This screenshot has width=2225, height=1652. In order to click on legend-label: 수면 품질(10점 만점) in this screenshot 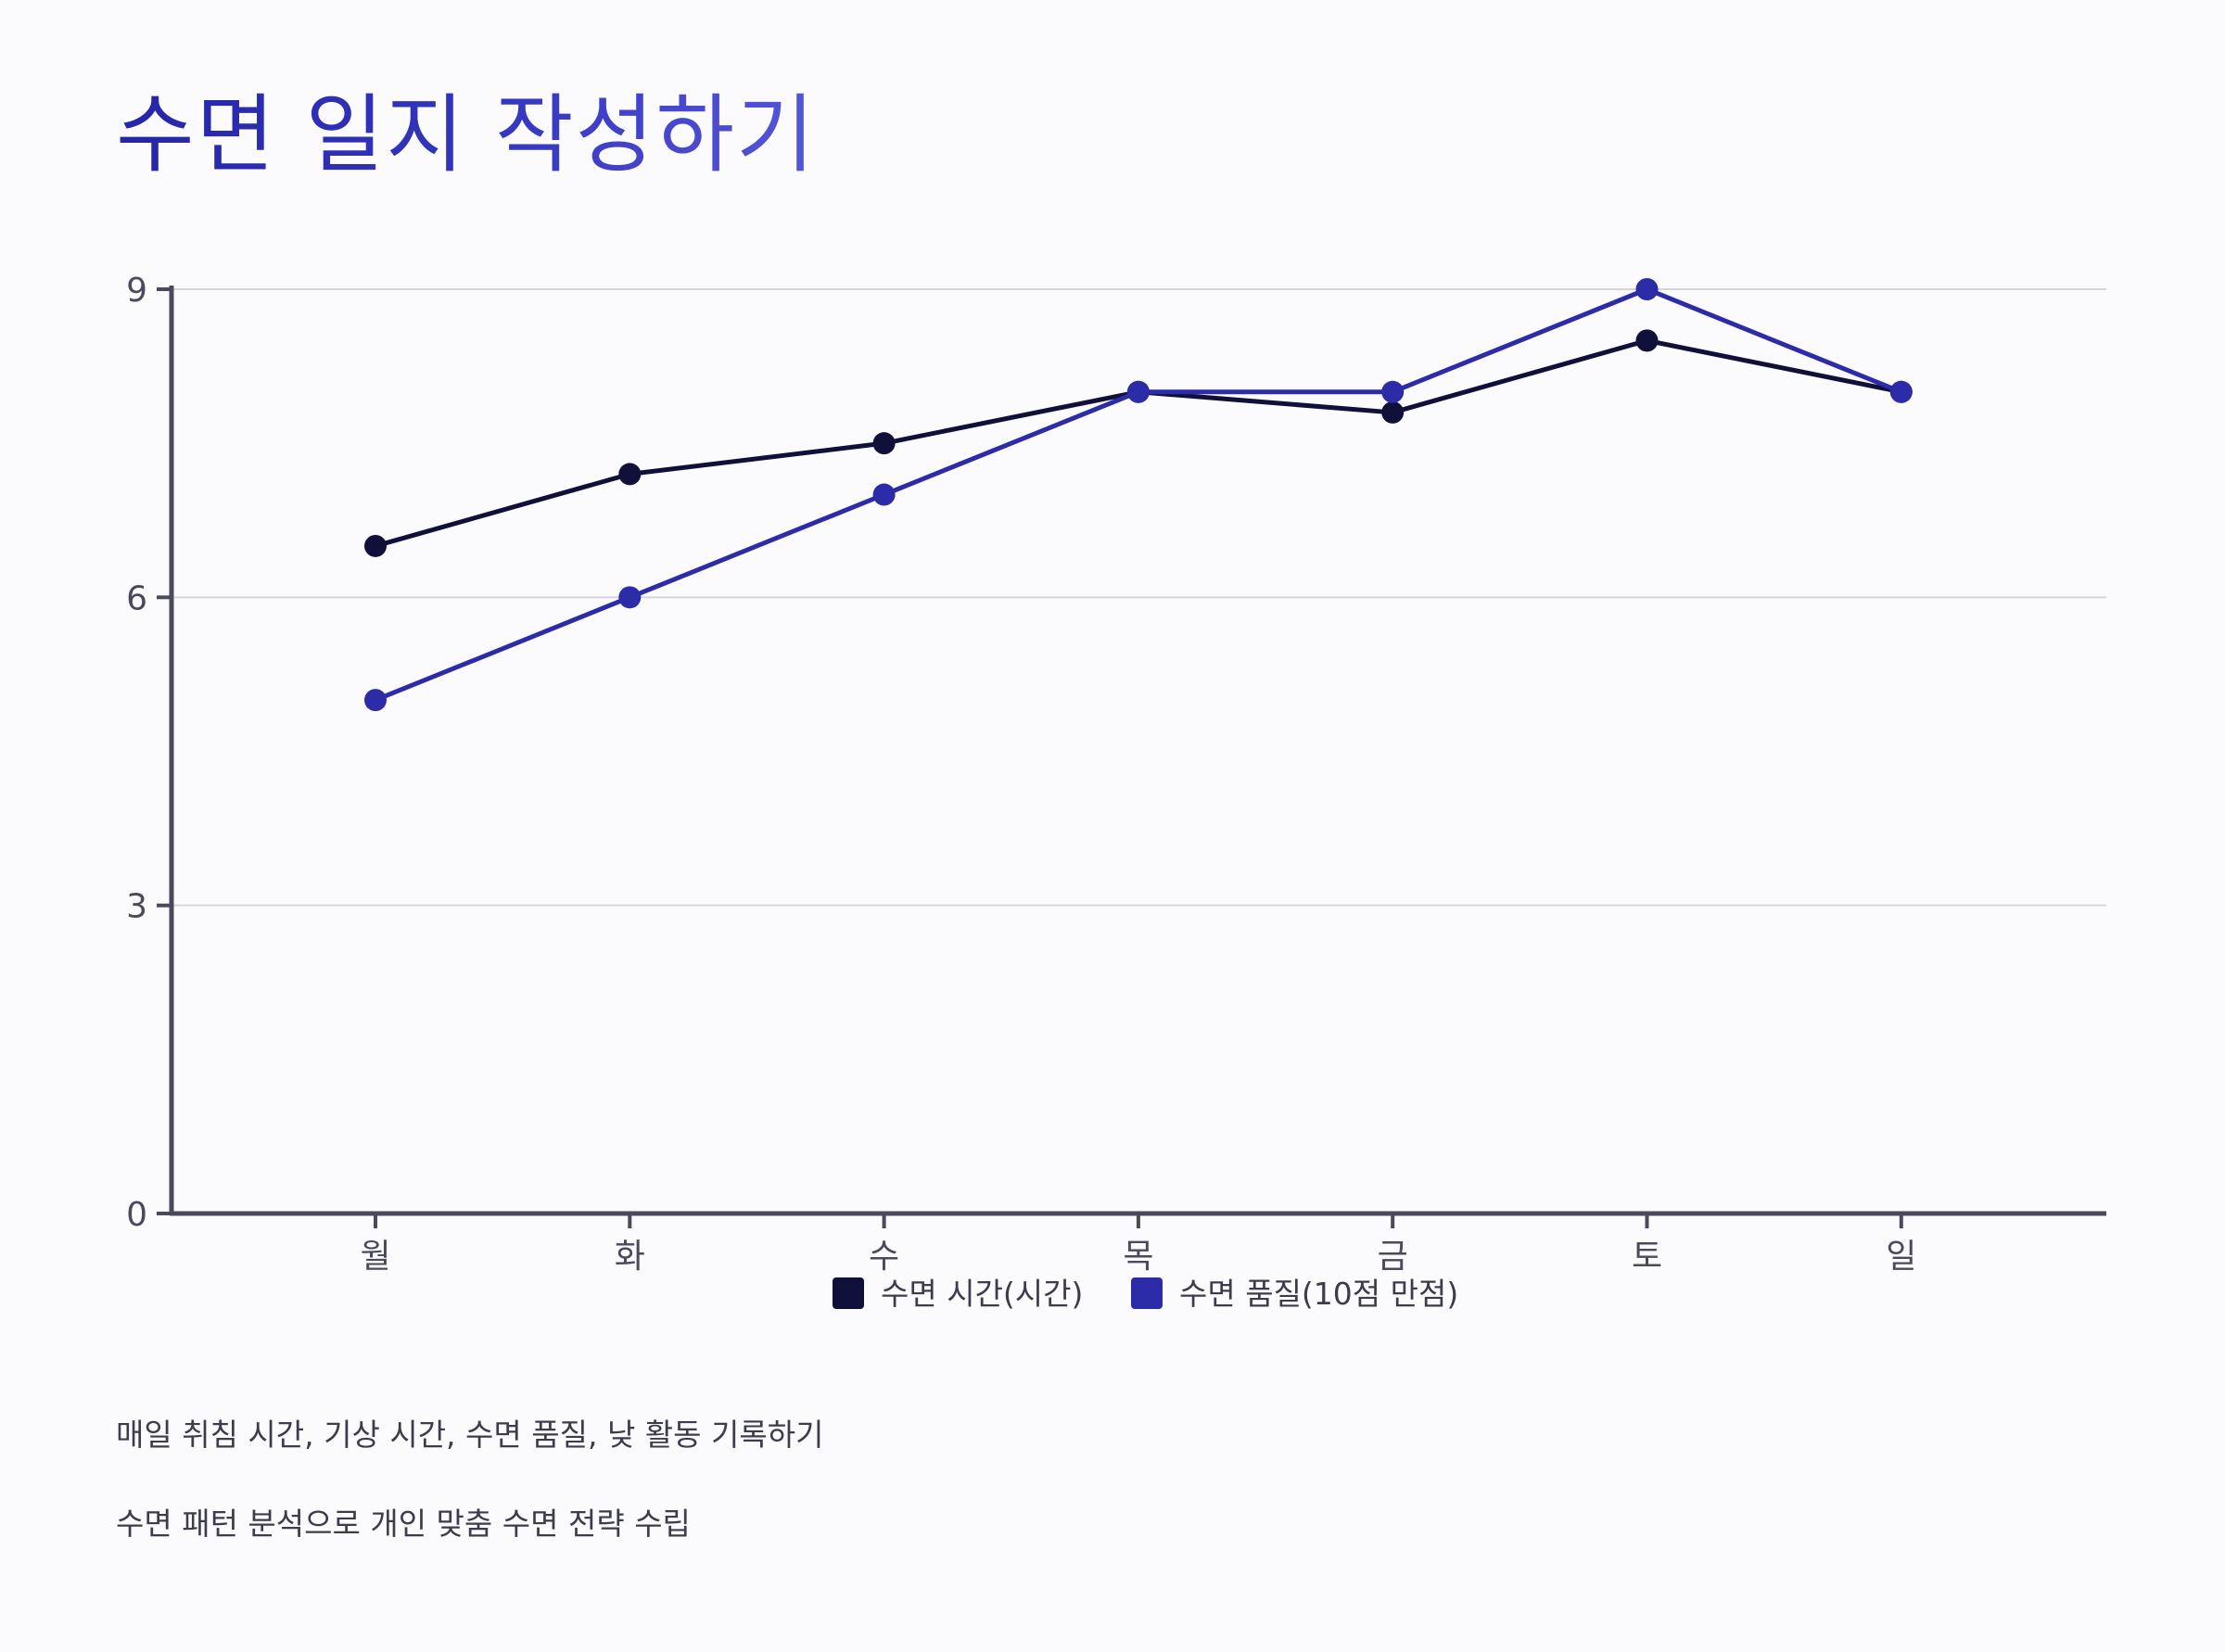, I will do `click(1318, 1294)`.